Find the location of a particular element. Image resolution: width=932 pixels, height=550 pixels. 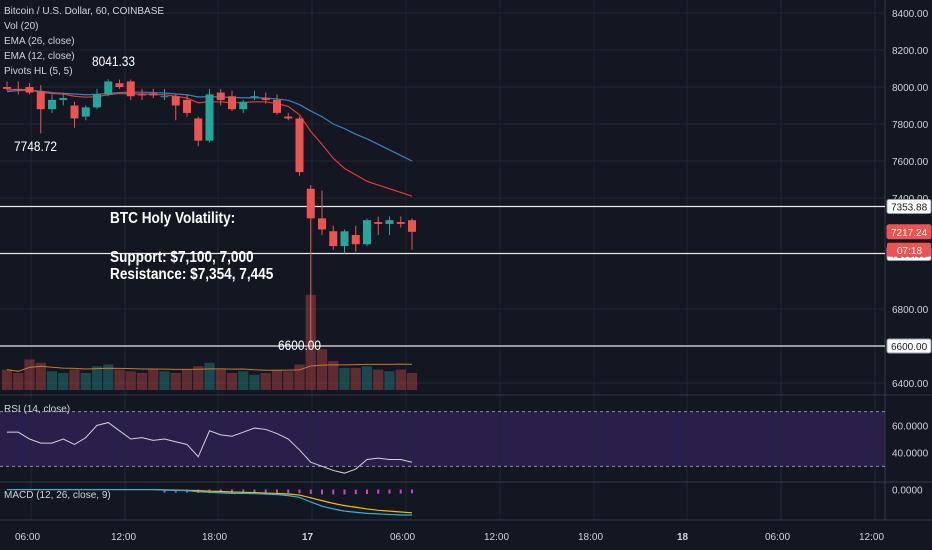

legend-rsi: RSI (14, close) is located at coordinates (37, 409).